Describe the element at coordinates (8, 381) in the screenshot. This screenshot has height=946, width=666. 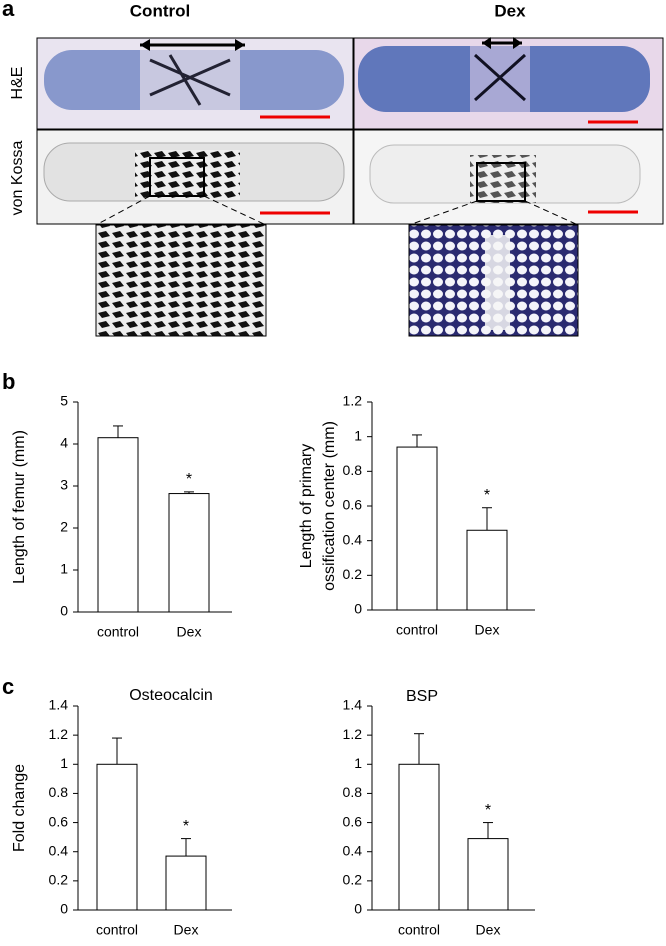
I see `panel-label: b` at that location.